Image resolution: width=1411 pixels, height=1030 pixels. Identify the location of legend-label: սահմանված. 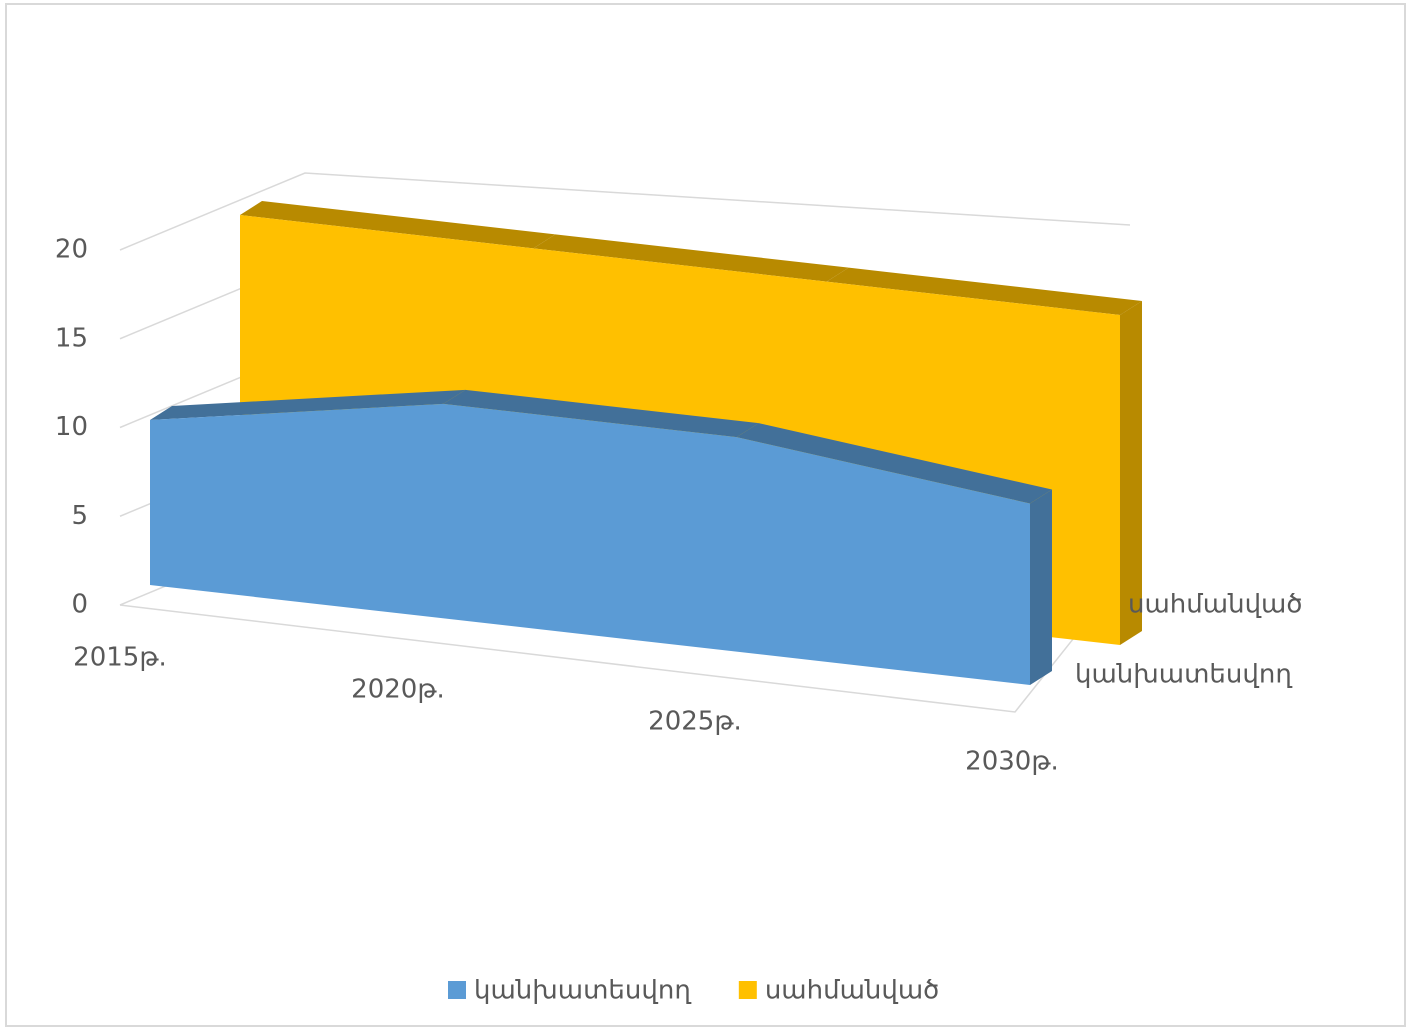
(852, 991).